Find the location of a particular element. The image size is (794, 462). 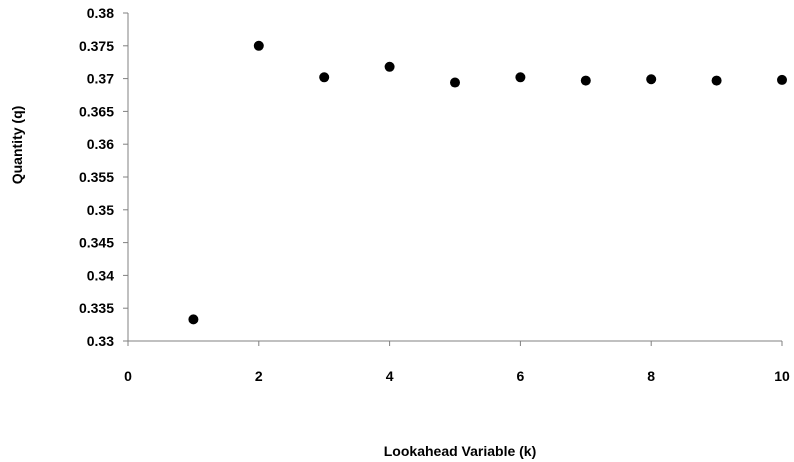

x-tick-label: 2 is located at coordinates (259, 376).